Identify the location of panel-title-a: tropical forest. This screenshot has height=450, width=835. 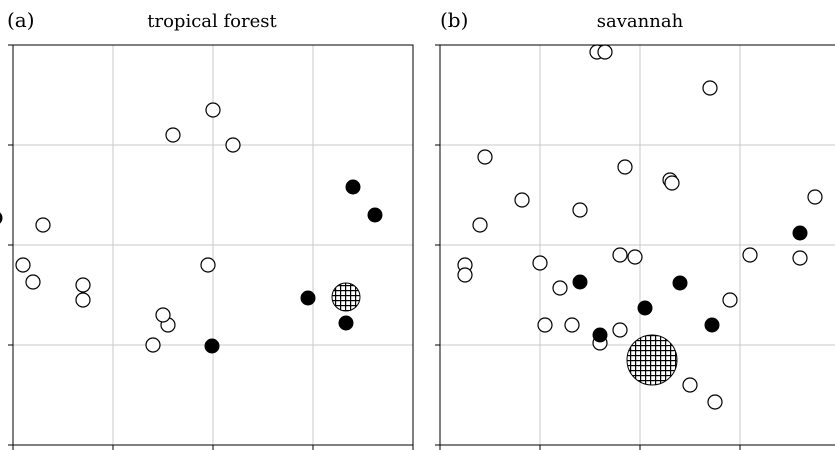
(212, 21).